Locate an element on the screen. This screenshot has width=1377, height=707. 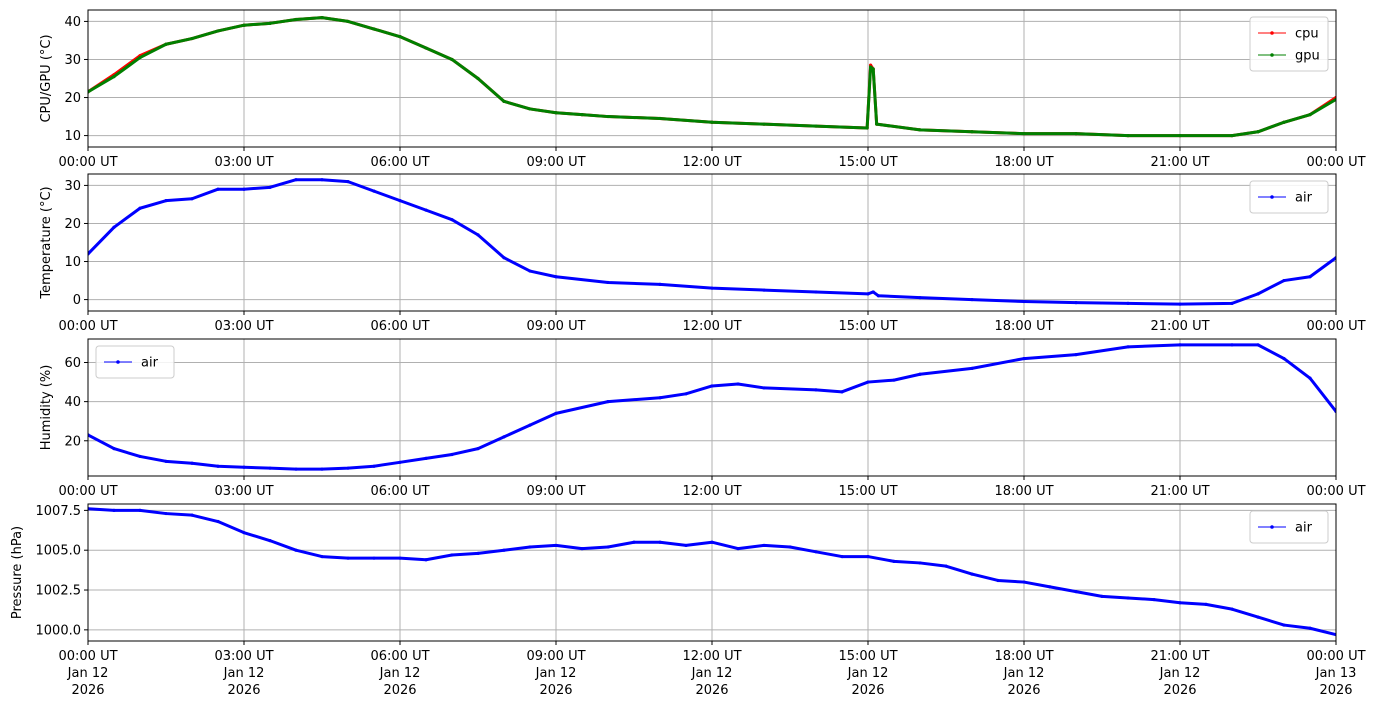
y-tick-label: 60 is located at coordinates (72, 363).